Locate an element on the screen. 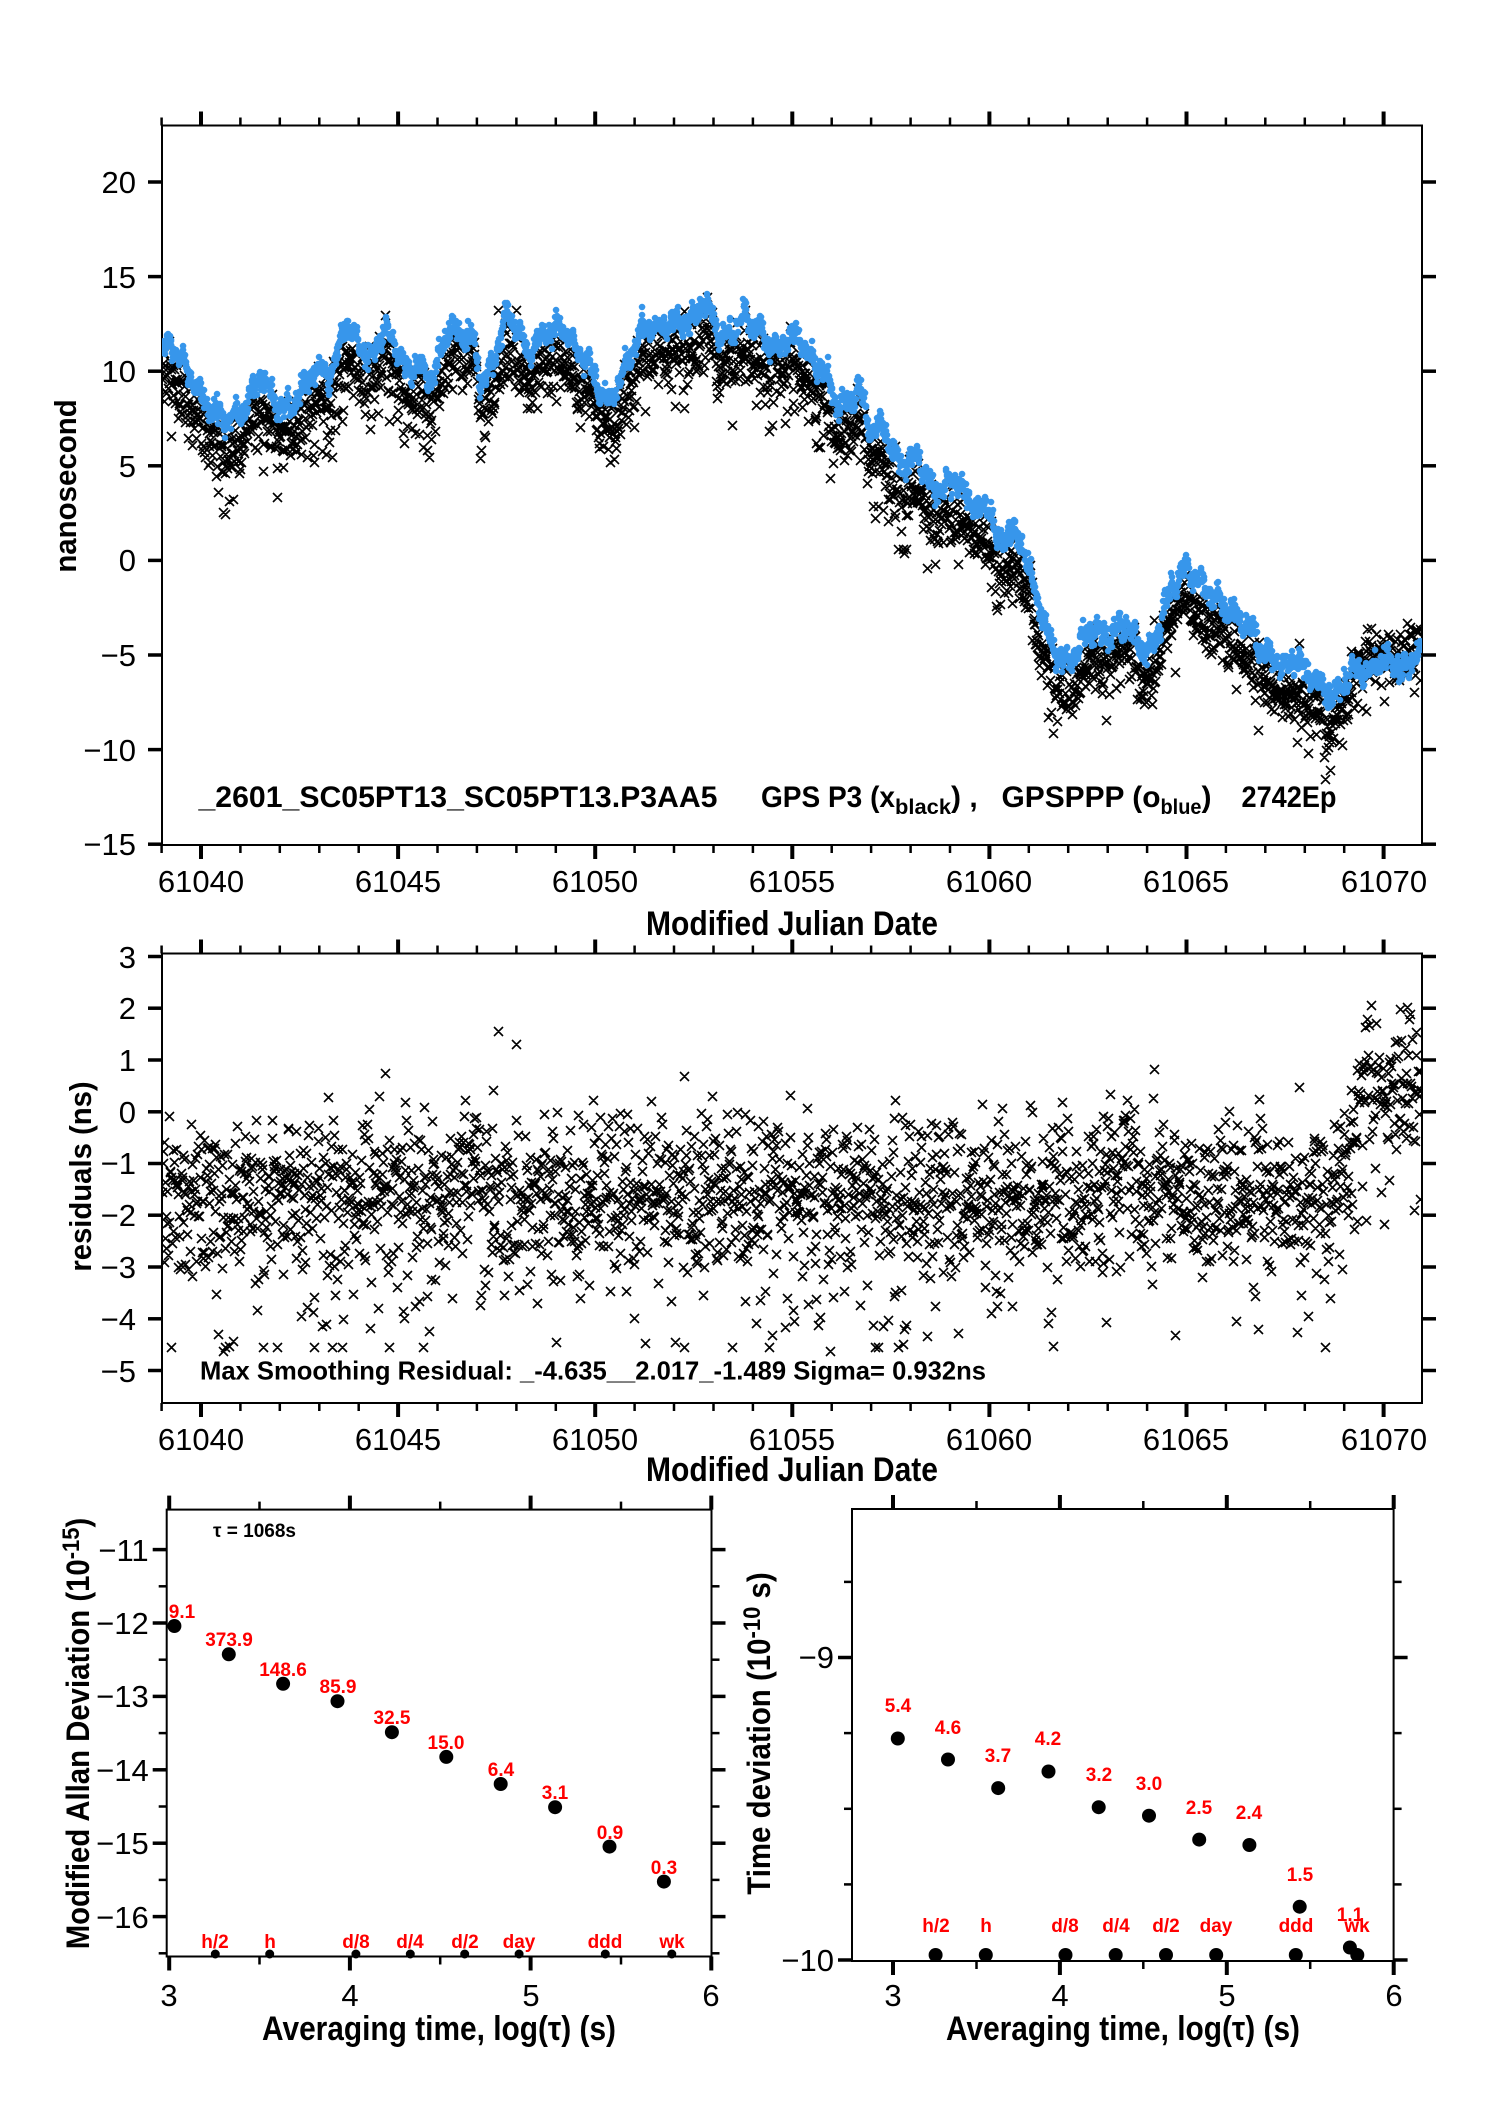  svg-text: 2.5 is located at coordinates (1199, 1808).